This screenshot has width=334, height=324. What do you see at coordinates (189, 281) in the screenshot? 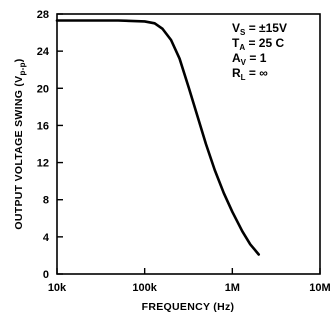
I see `x-axis-ticks: 10k 100k 1M 10M` at bounding box center [189, 281].